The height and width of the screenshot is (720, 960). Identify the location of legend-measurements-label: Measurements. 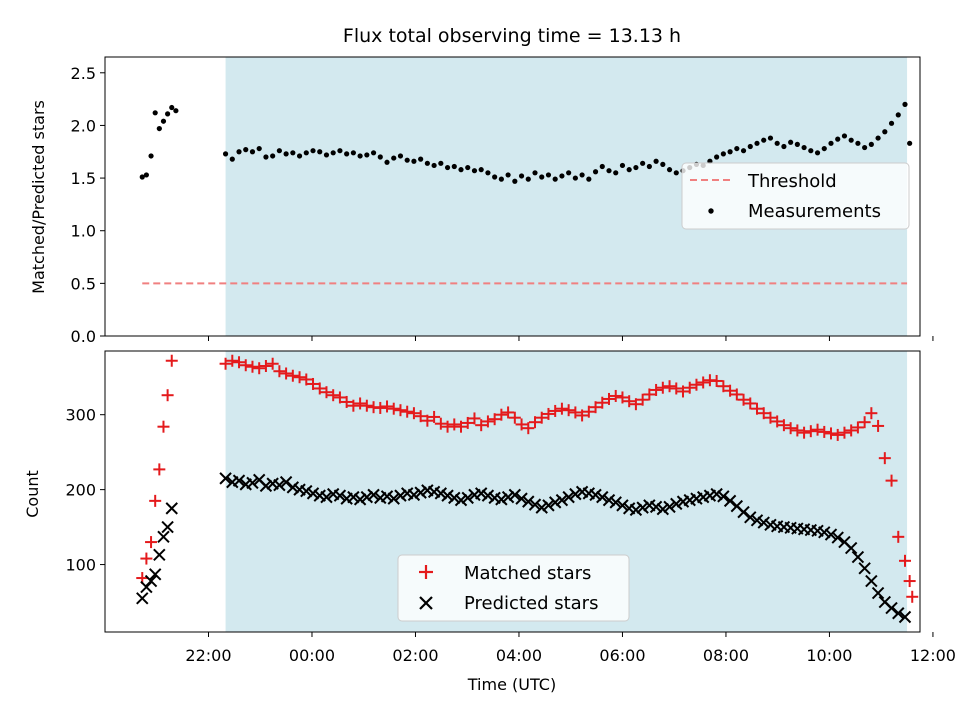
(814, 211).